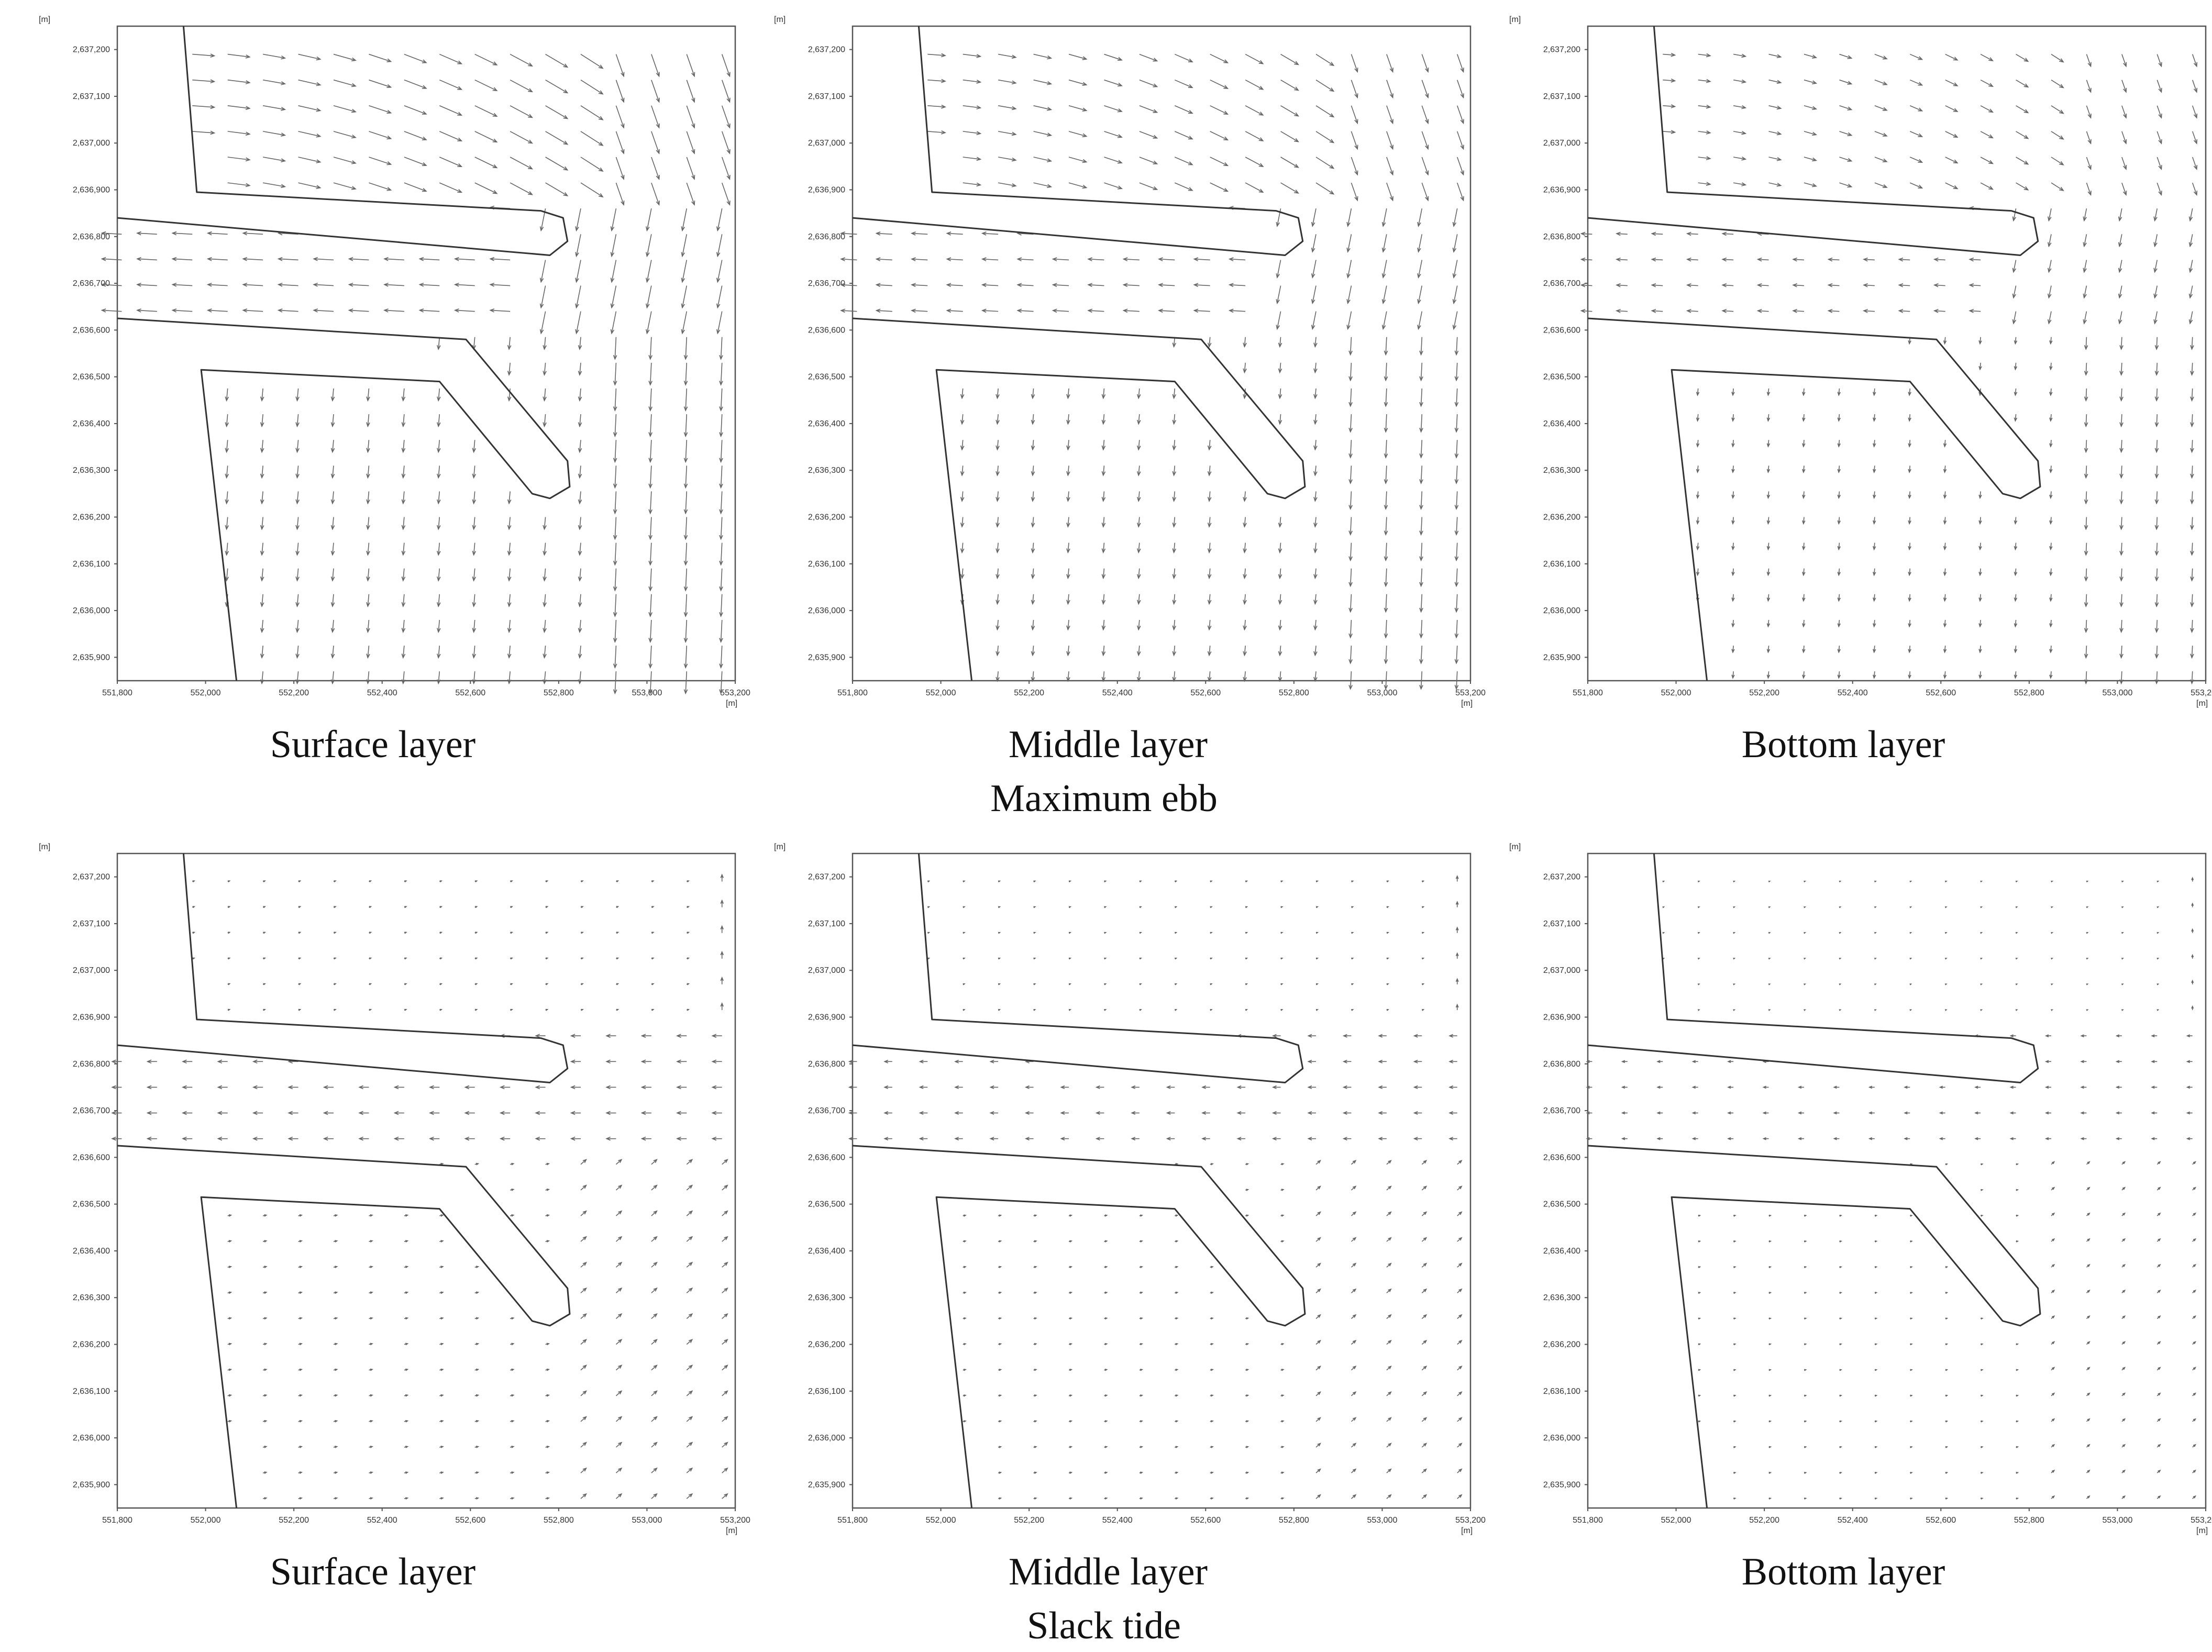 Image resolution: width=2212 pixels, height=1652 pixels. What do you see at coordinates (1941, 1520) in the screenshot?
I see `x-tick-label: 552,600` at bounding box center [1941, 1520].